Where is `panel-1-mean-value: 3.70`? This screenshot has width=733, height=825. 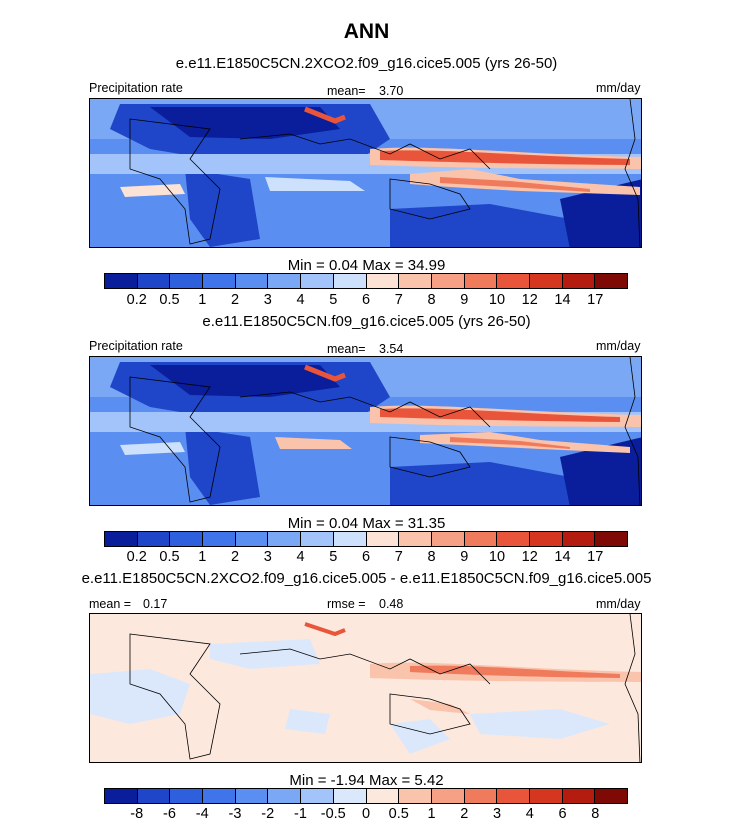 panel-1-mean-value: 3.70 is located at coordinates (391, 91).